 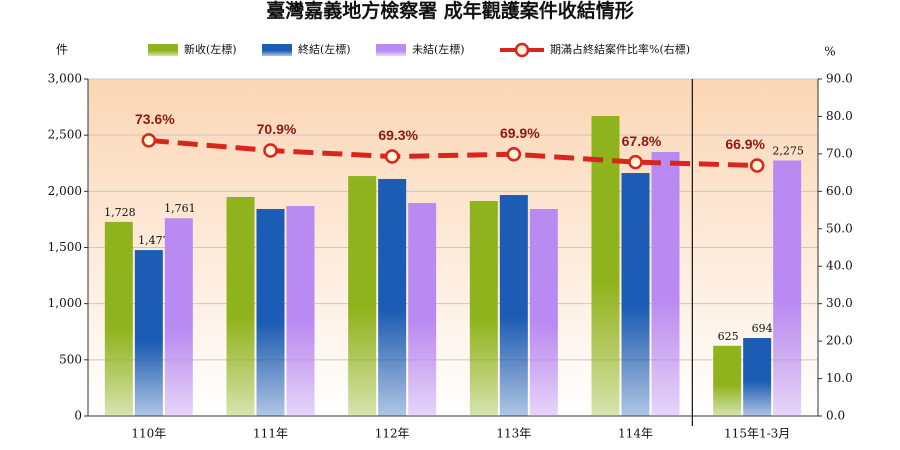 I want to click on y-tick-label: 1,500, so click(x=65, y=247).